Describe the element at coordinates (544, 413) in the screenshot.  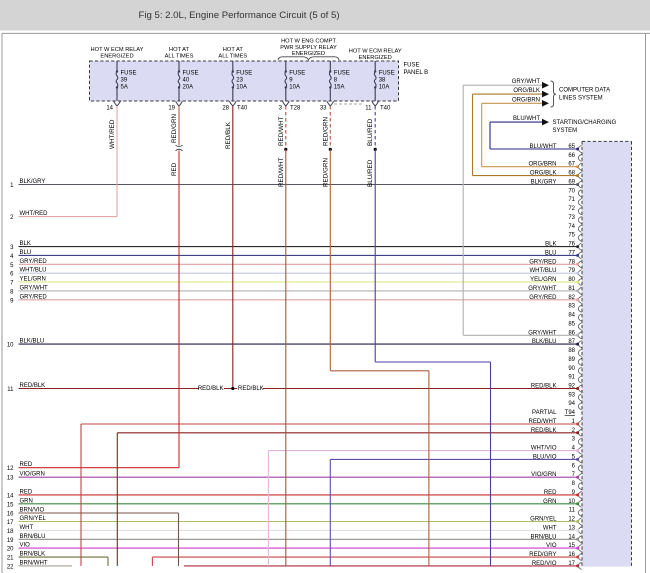
I see `svg-text: PARTIAL` at that location.